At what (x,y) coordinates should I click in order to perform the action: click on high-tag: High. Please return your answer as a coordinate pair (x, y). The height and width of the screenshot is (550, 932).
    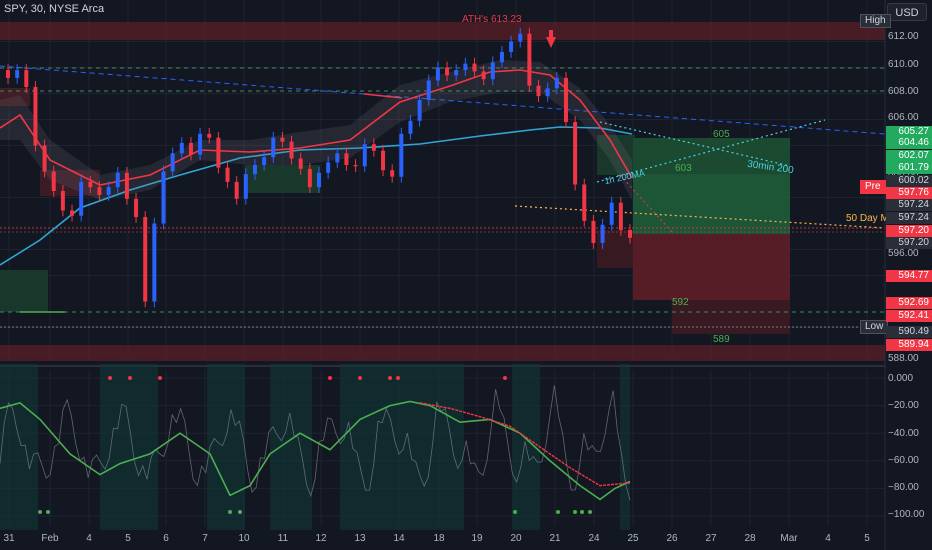
    Looking at the image, I should click on (875, 21).